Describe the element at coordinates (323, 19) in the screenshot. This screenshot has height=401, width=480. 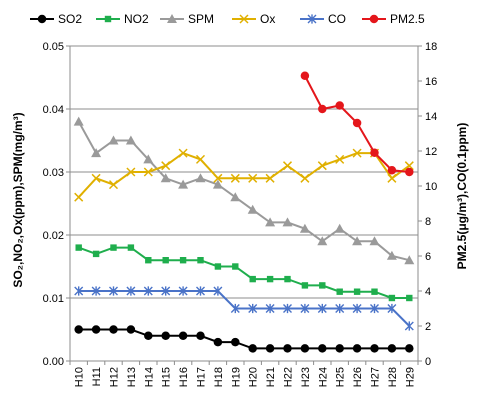
I see `legend-item-co: CO` at that location.